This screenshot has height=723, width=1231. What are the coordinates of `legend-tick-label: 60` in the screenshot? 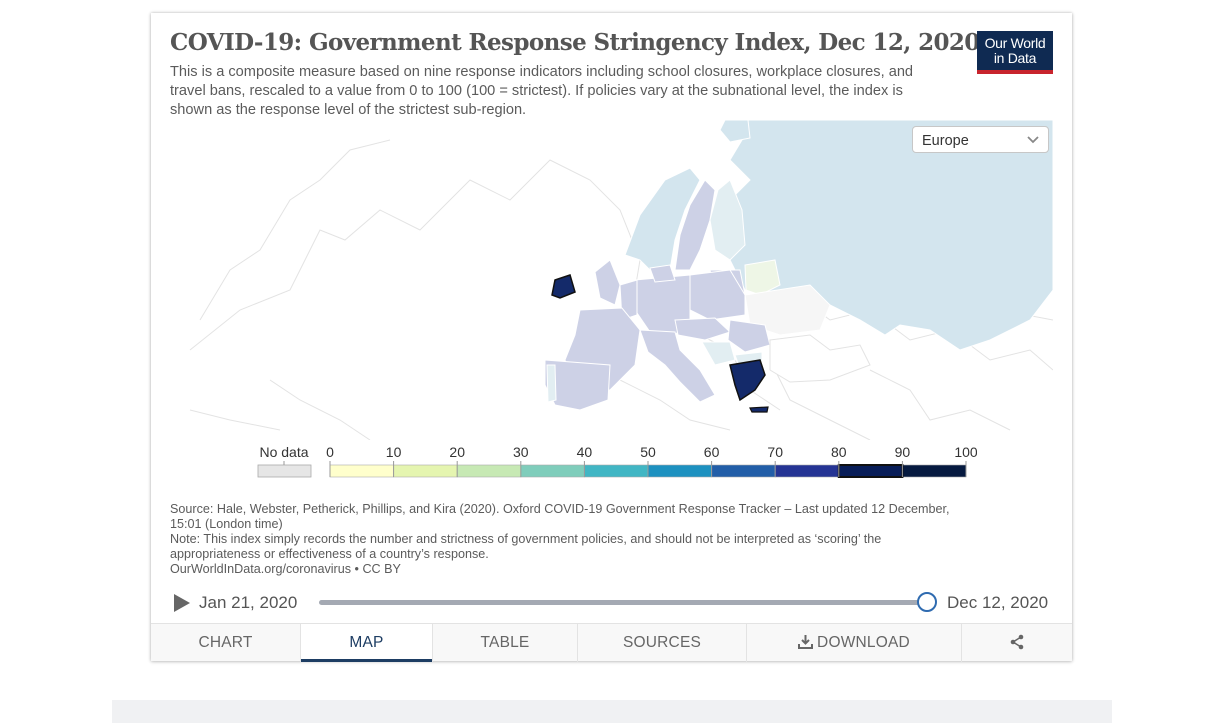 It's located at (712, 452).